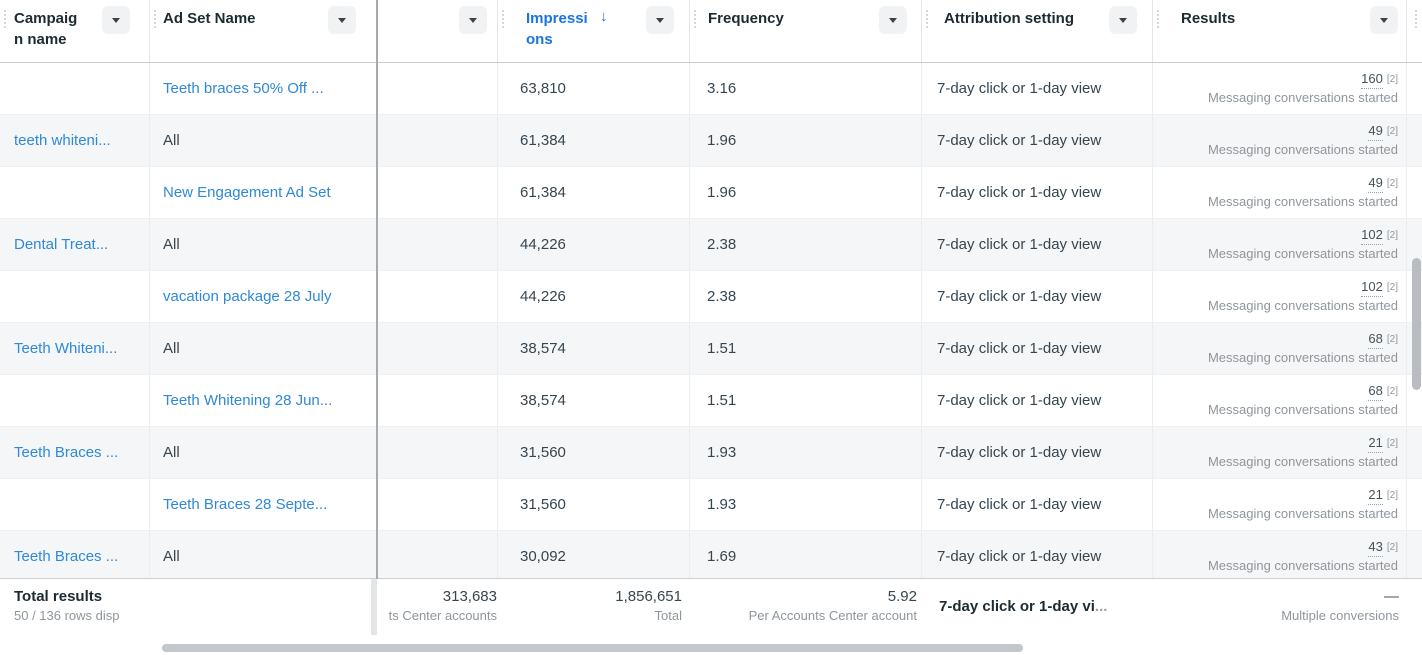  I want to click on frequency-total-label: Per Accounts Center account, so click(832, 615).